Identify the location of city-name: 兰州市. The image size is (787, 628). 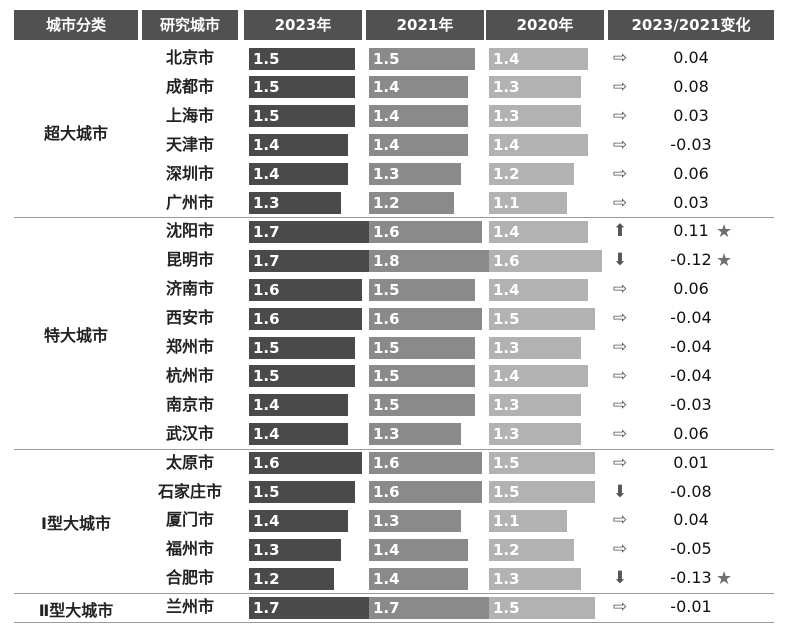
(189, 607).